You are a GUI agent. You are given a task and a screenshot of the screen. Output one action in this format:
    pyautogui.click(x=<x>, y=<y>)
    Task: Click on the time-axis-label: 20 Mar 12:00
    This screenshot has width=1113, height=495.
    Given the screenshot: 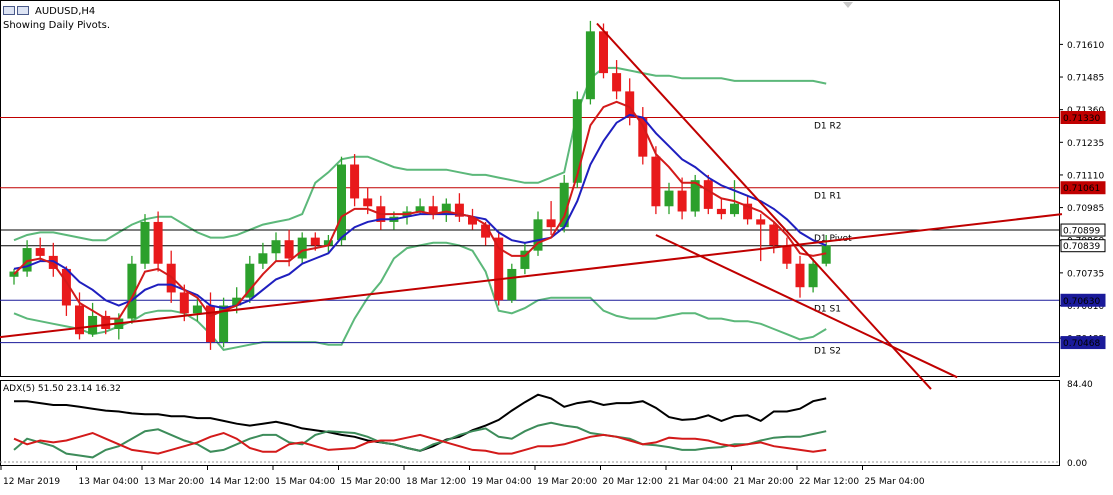 What is the action you would take?
    pyautogui.click(x=633, y=482)
    